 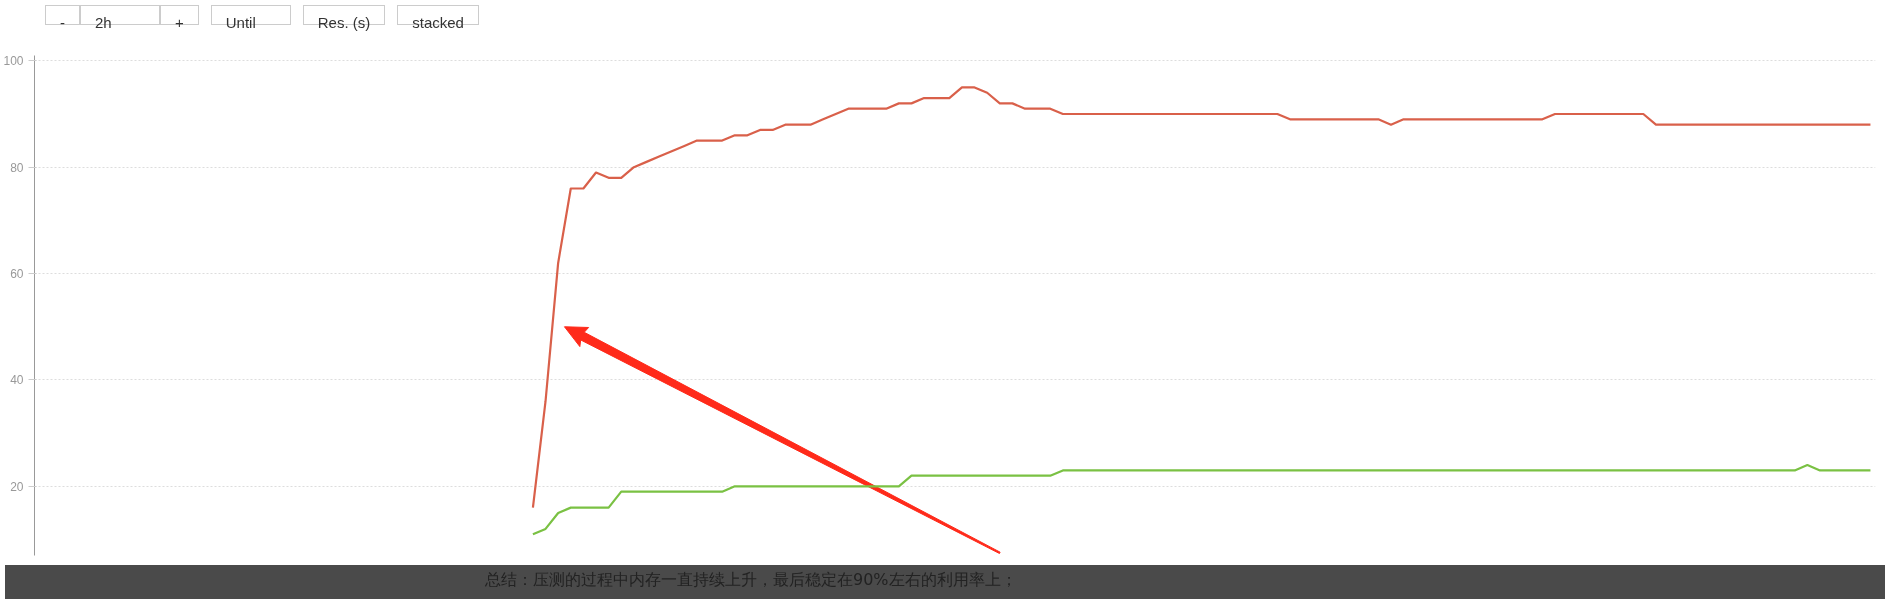 I want to click on y-tick-label: 100, so click(x=13, y=61).